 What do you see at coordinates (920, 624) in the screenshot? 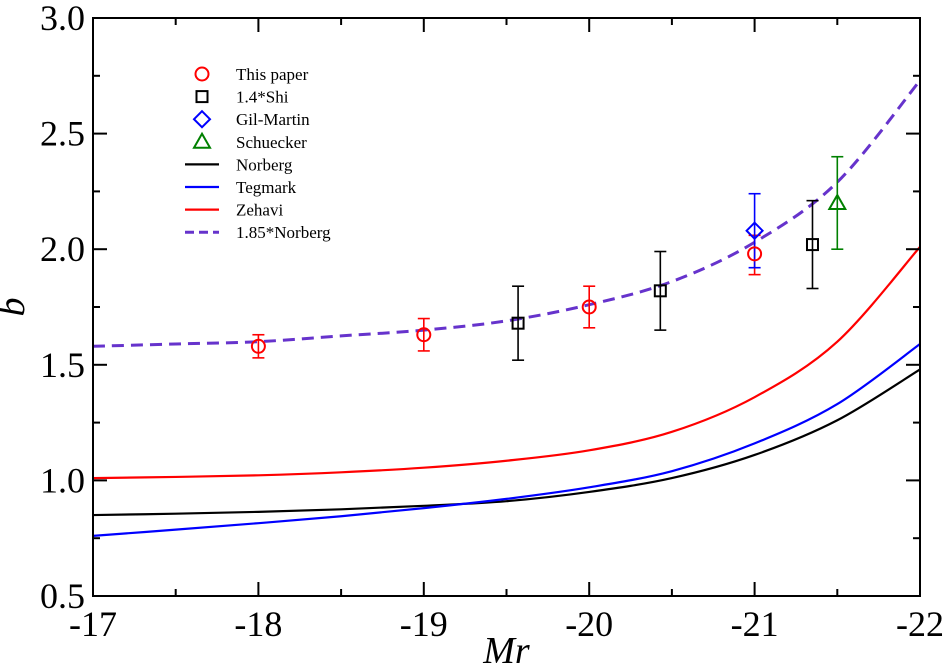
I see `x-tick-label: -22` at bounding box center [920, 624].